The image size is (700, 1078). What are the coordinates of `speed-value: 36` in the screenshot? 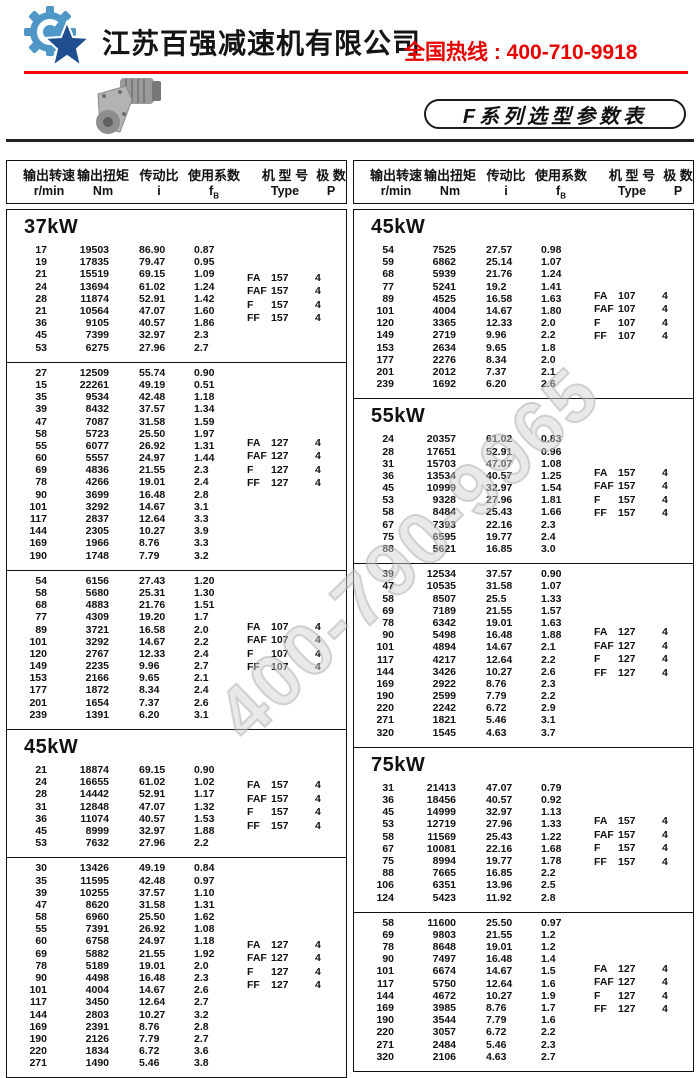 It's located at (388, 800).